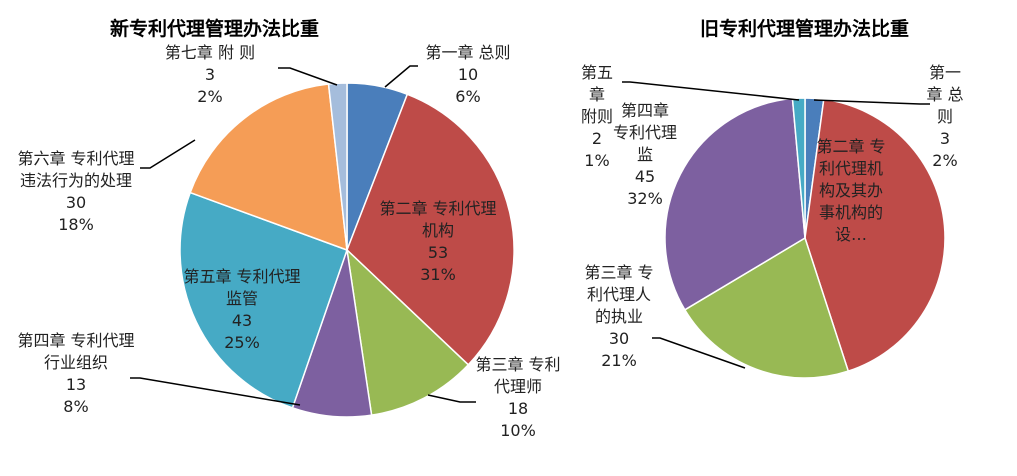  Describe the element at coordinates (645, 176) in the screenshot. I see `value-label: 45` at that location.